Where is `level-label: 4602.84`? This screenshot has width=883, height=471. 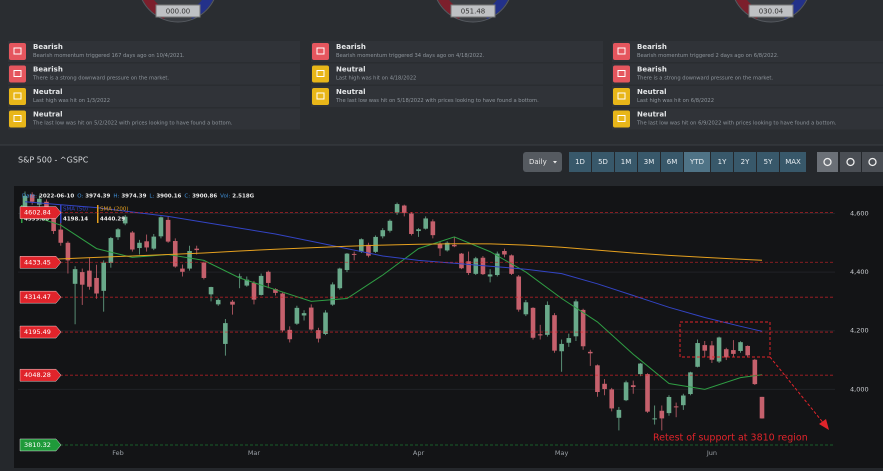 level-label: 4602.84 is located at coordinates (37, 213).